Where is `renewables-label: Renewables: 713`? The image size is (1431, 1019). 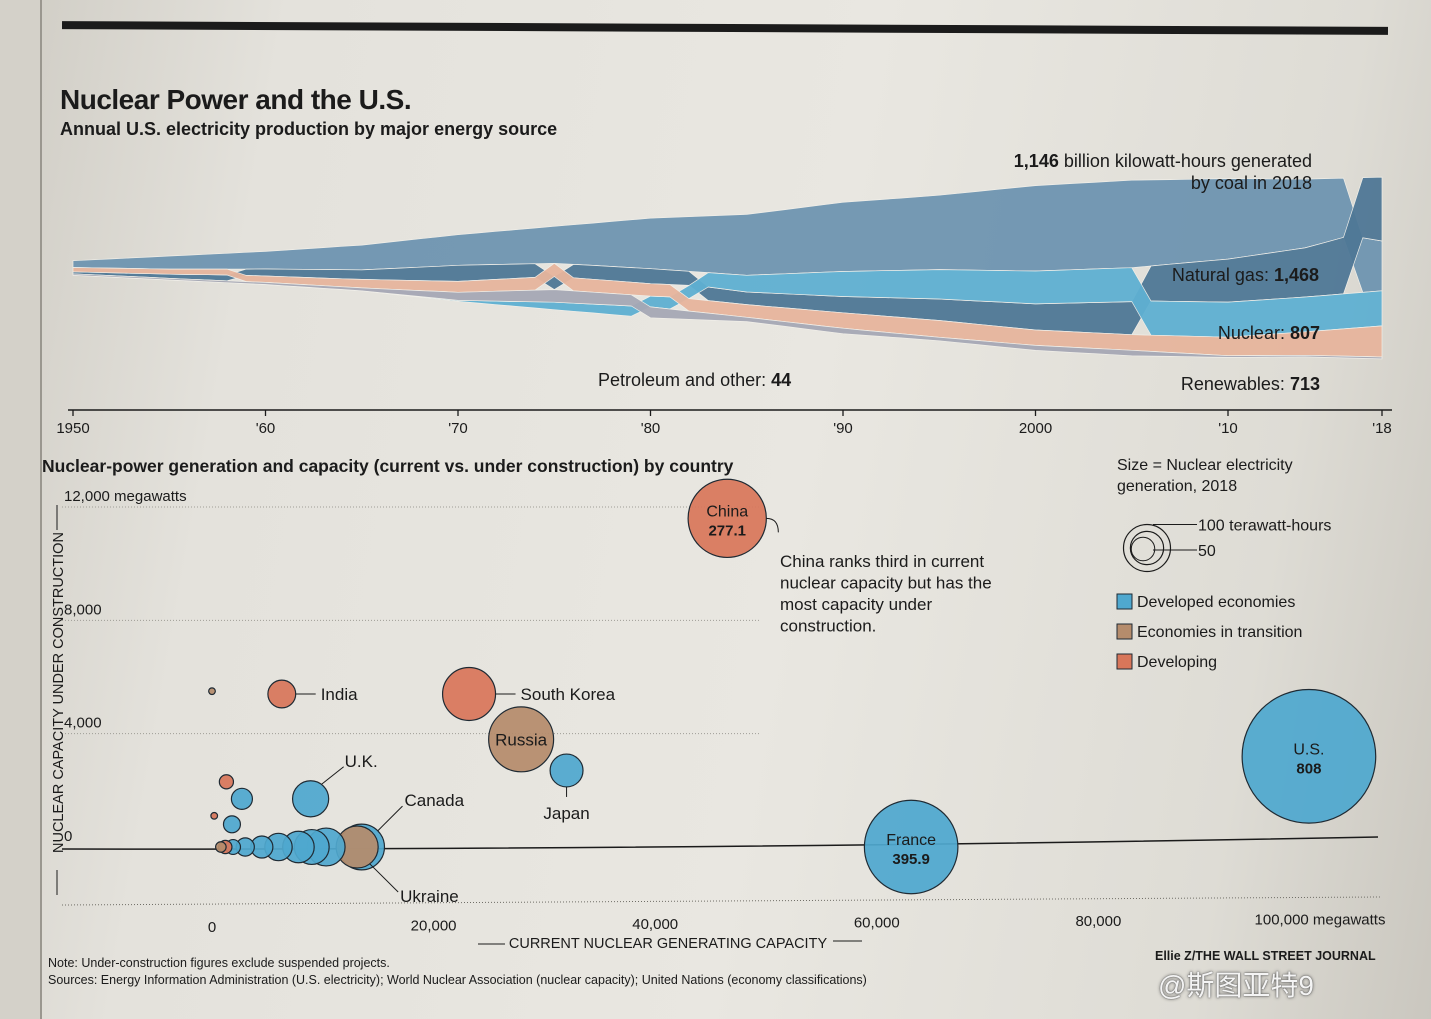 renewables-label: Renewables: 713 is located at coordinates (1250, 384).